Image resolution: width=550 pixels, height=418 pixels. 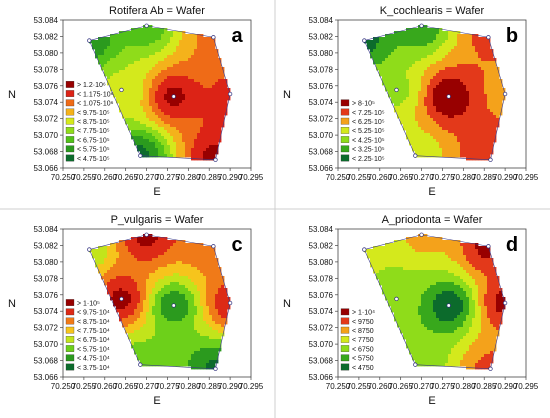 I want to click on legend-swatch, so click(x=70, y=367).